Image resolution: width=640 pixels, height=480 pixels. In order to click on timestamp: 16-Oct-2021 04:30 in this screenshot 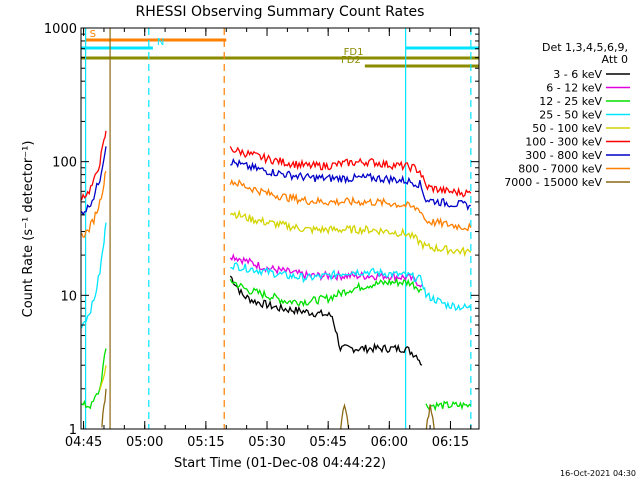, I will do `click(598, 473)`.